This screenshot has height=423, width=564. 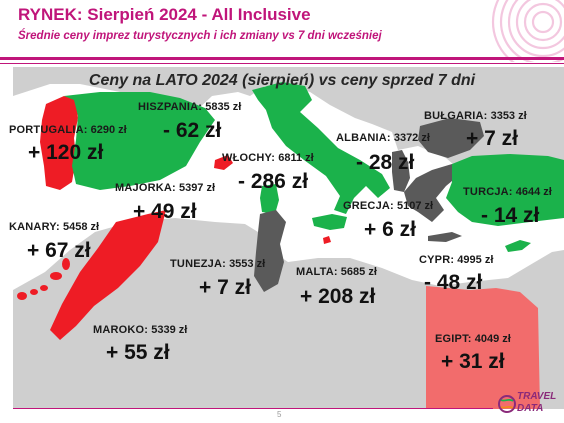 What do you see at coordinates (475, 260) in the screenshot?
I see `price-cypr: 4995 zł` at bounding box center [475, 260].